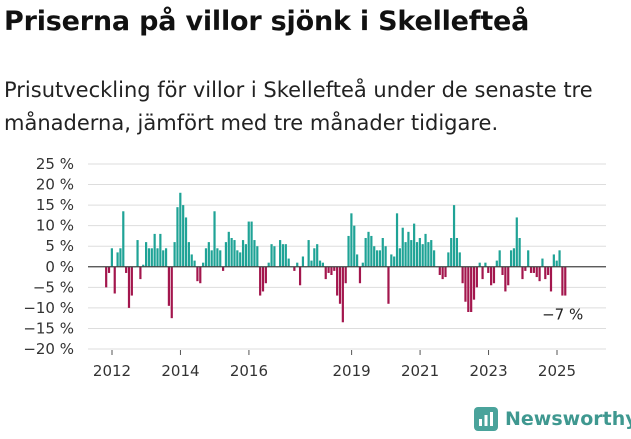 This screenshot has height=439, width=631. I want to click on y-tick-label: 5 %, so click(59, 246).